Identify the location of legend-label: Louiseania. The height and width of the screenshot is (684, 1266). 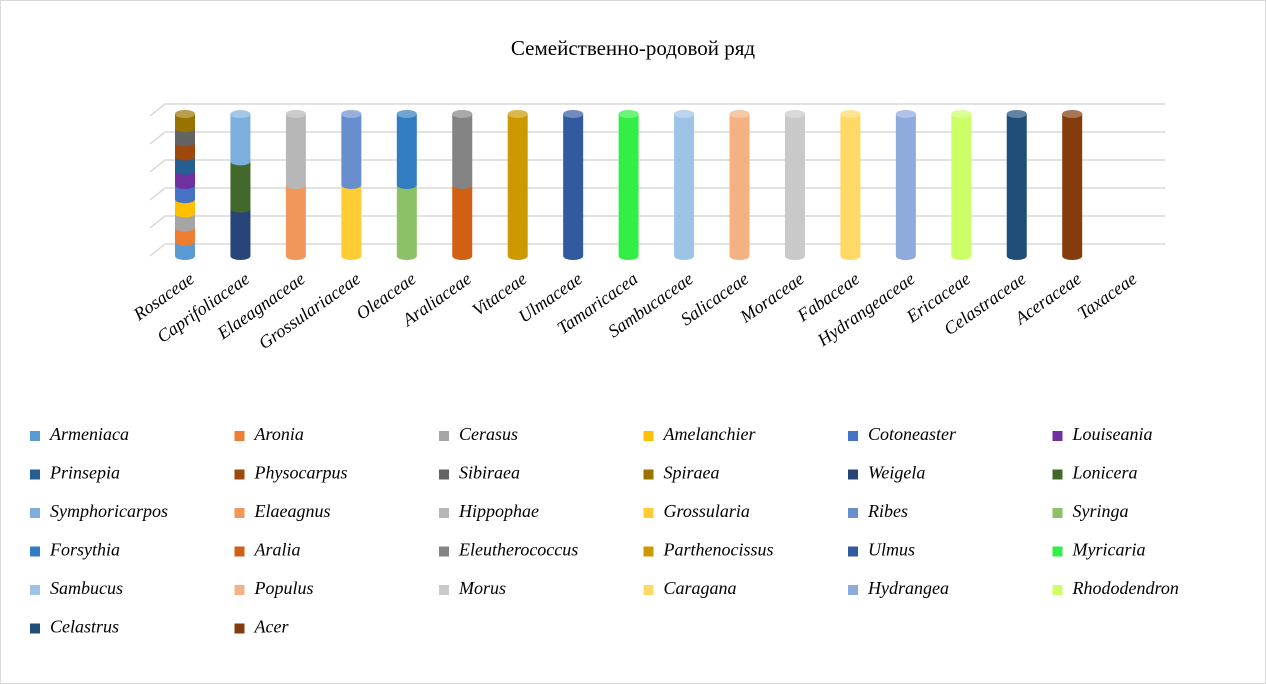
(1112, 434).